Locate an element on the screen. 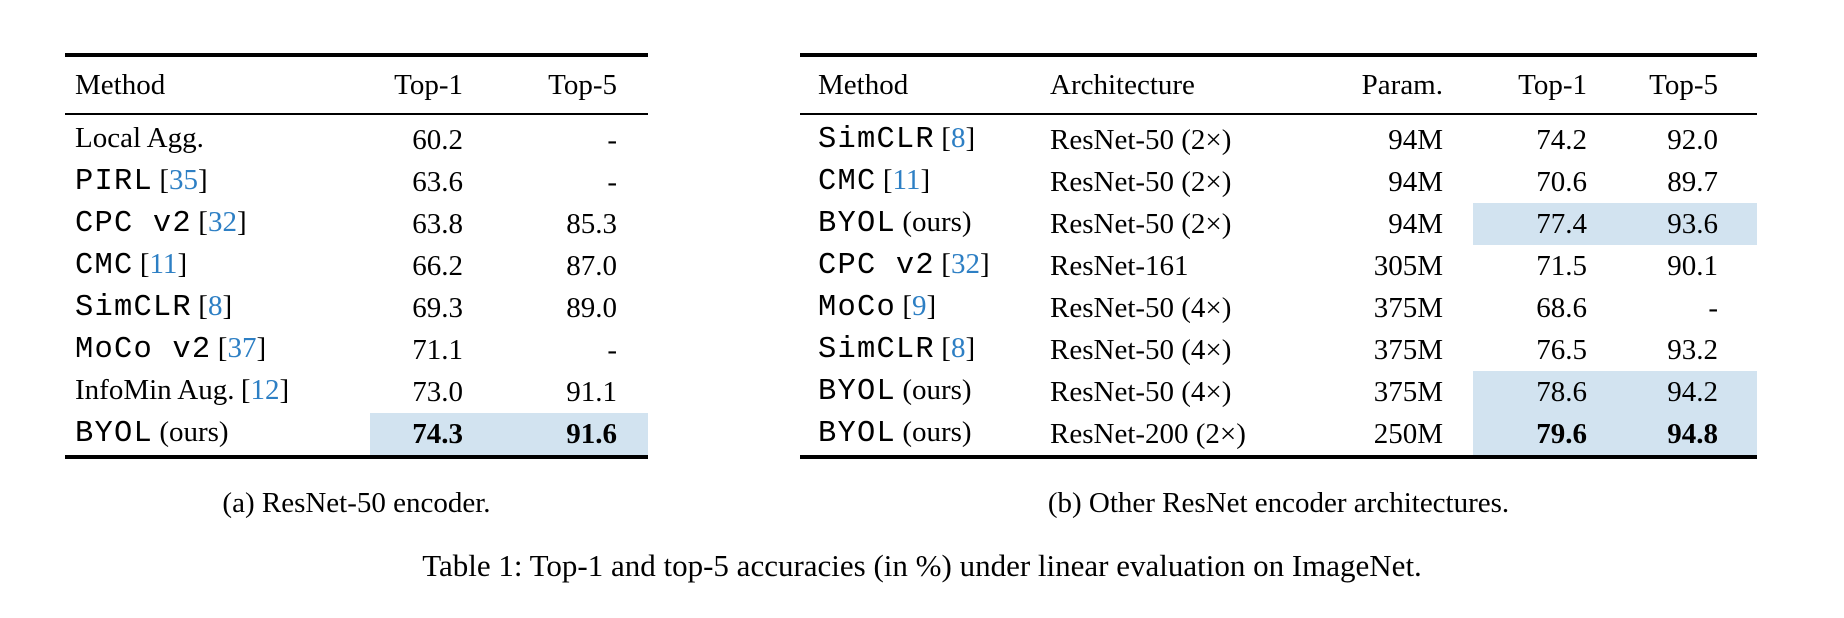  table-row: InfoMin Aug. [12] 73.0 91.1 is located at coordinates (356, 392).